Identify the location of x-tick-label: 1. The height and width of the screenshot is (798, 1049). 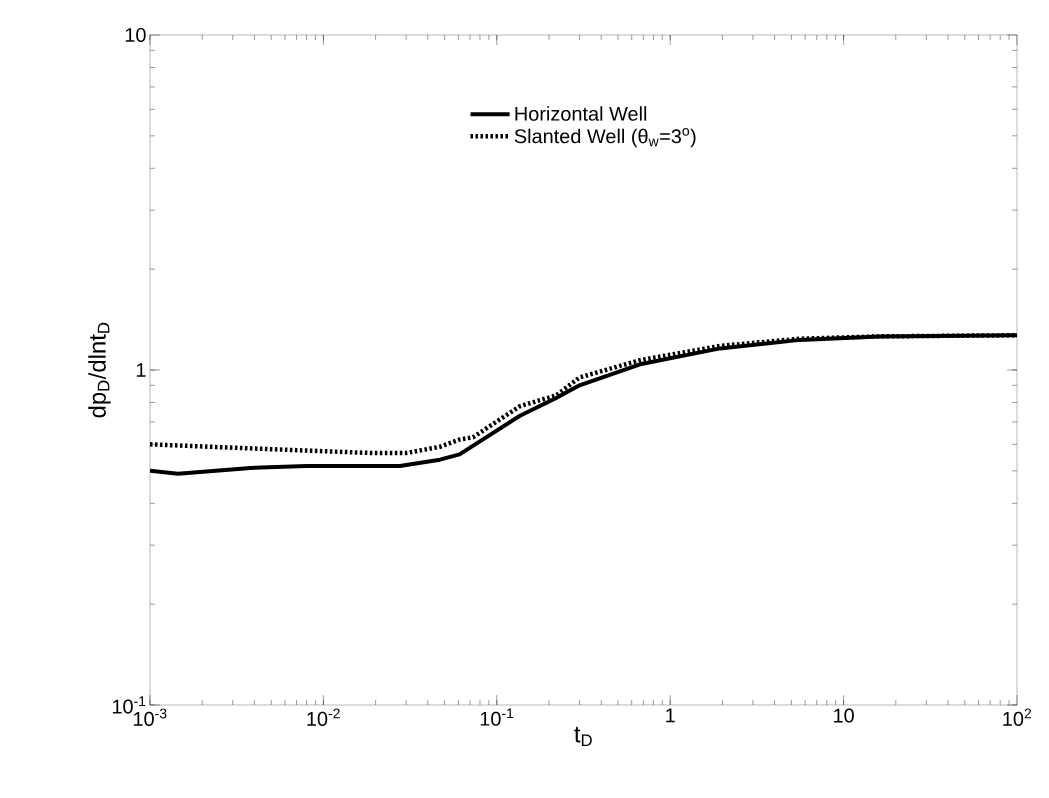
(670, 715).